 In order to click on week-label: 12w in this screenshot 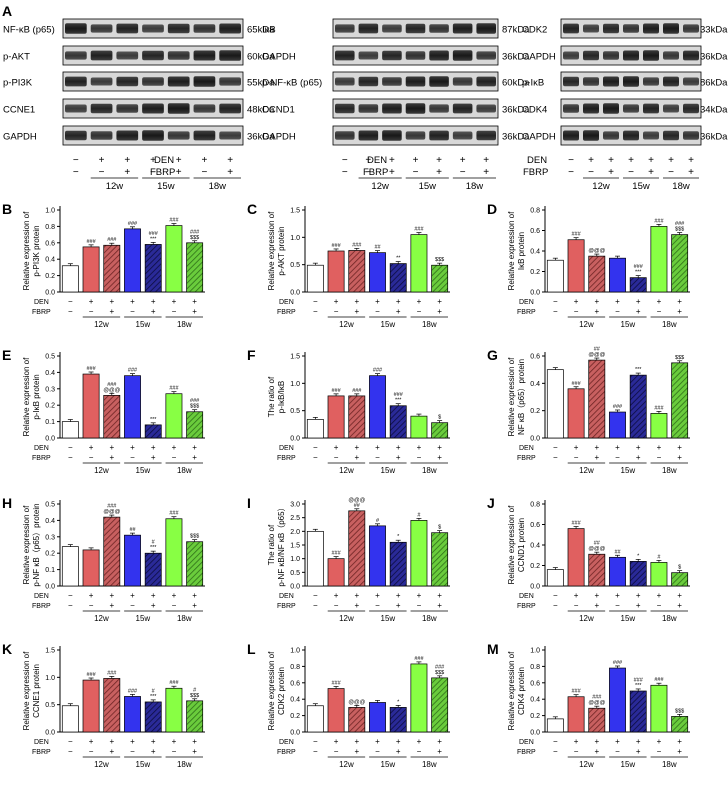, I will do `click(346, 324)`.